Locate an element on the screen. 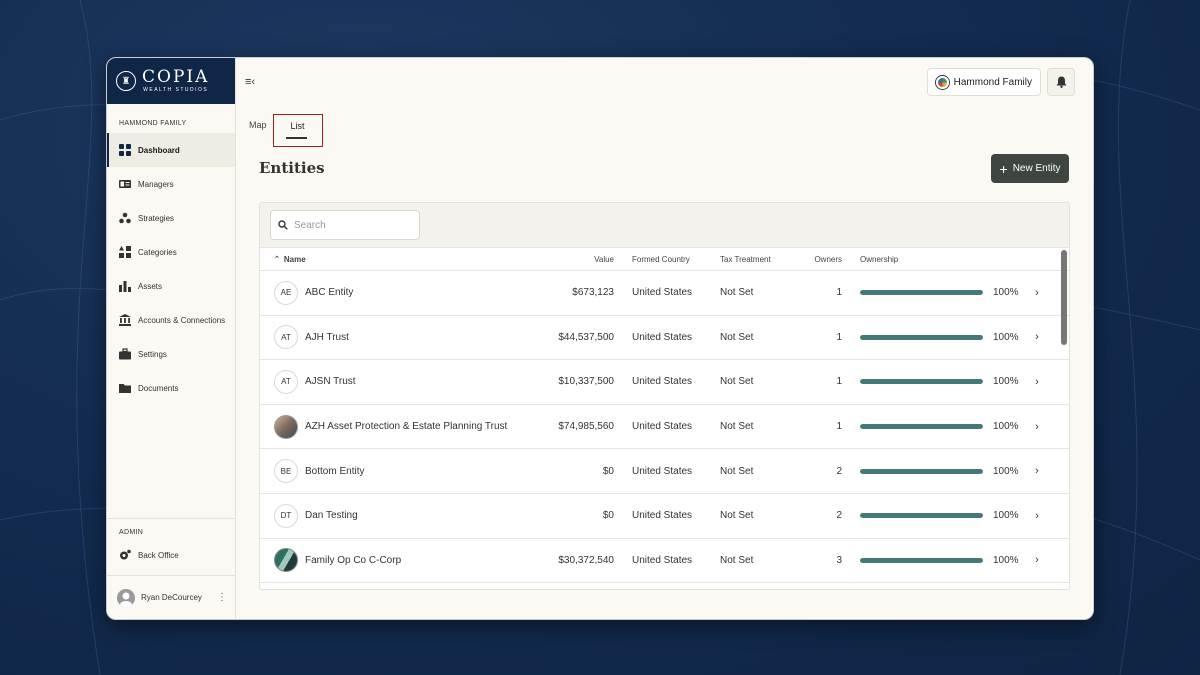  user-profile: Ryan DeCourcey ⋮ is located at coordinates (171, 597).